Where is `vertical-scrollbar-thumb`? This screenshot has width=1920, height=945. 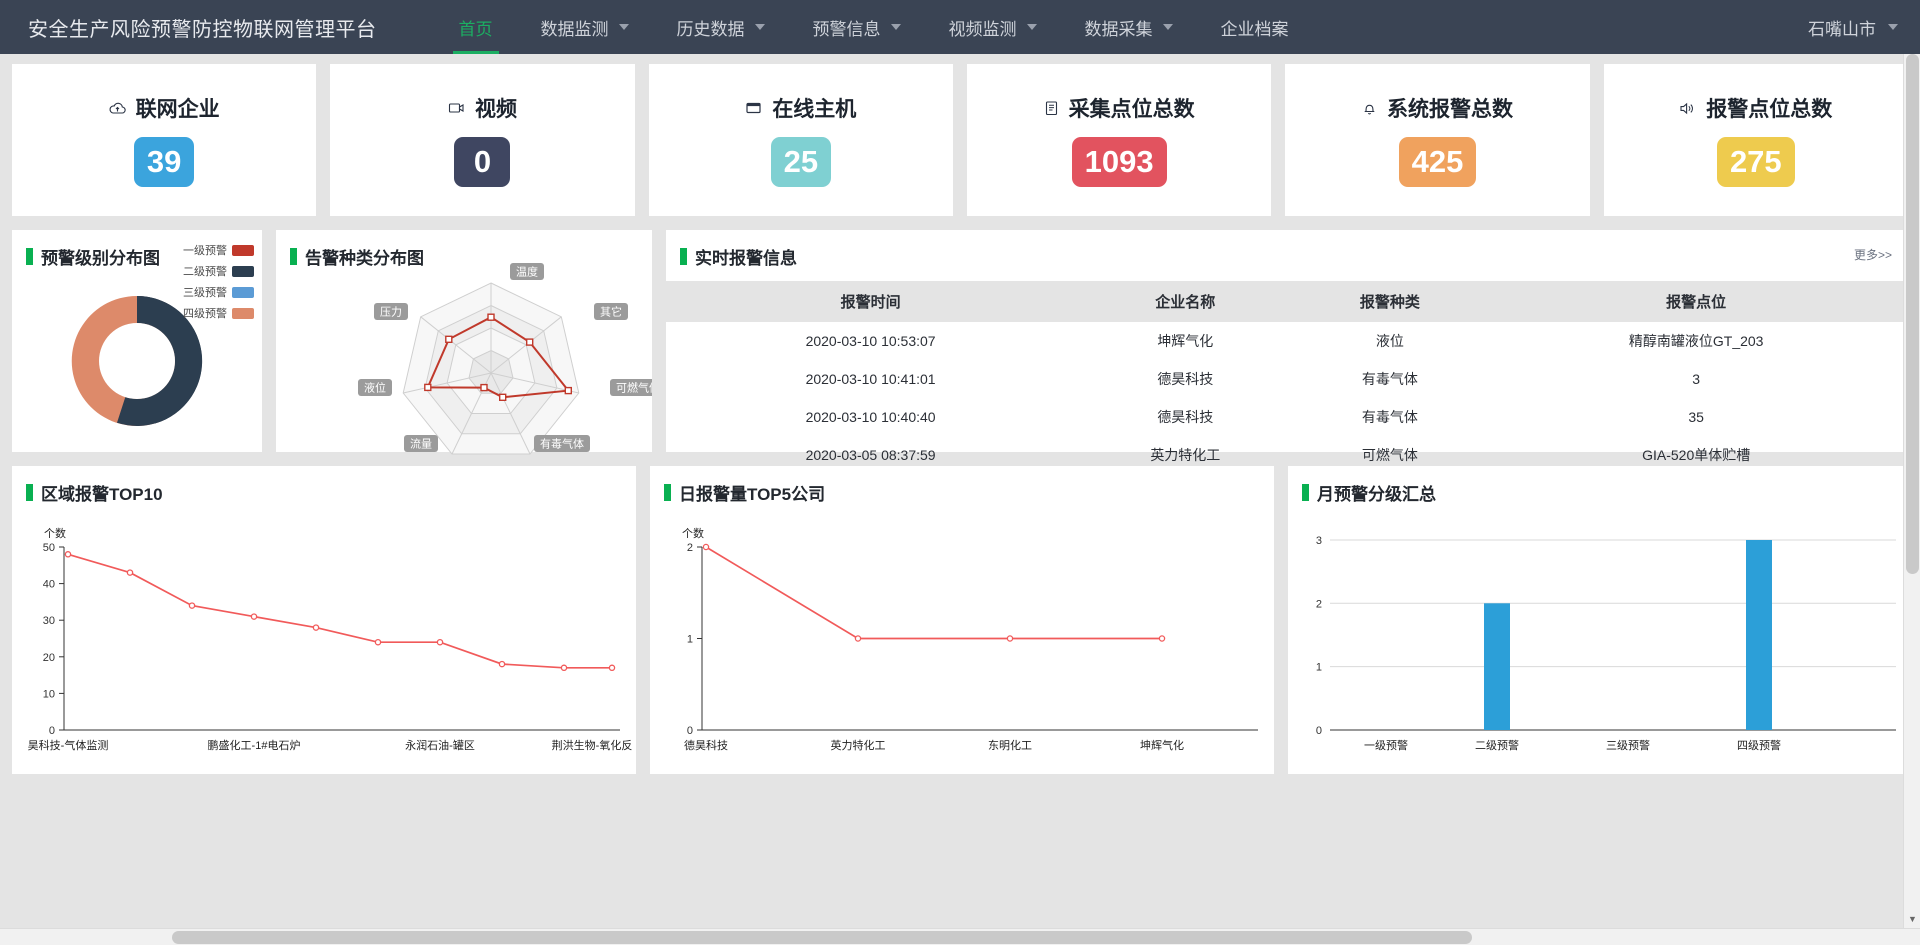
vertical-scrollbar-thumb is located at coordinates (1912, 314).